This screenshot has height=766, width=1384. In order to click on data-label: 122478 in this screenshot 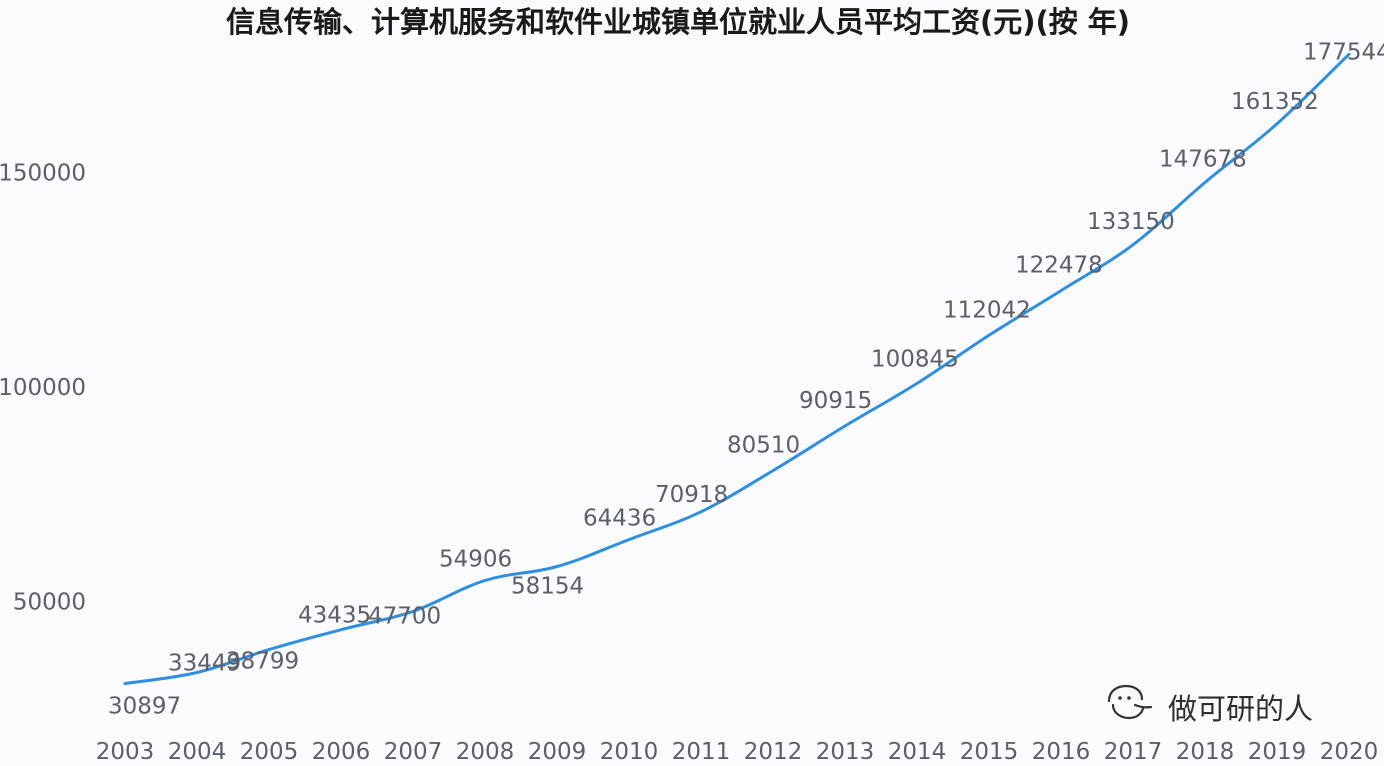, I will do `click(1059, 266)`.